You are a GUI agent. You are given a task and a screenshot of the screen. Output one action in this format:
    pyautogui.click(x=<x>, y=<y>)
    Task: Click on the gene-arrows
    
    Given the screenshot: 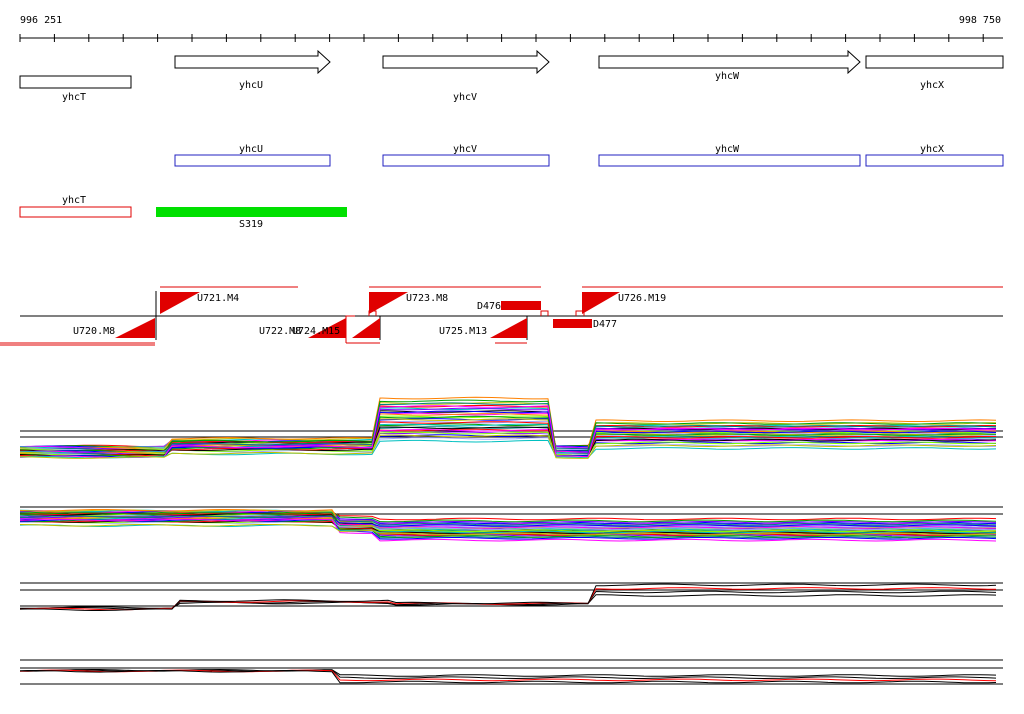 What is the action you would take?
    pyautogui.click(x=511, y=69)
    